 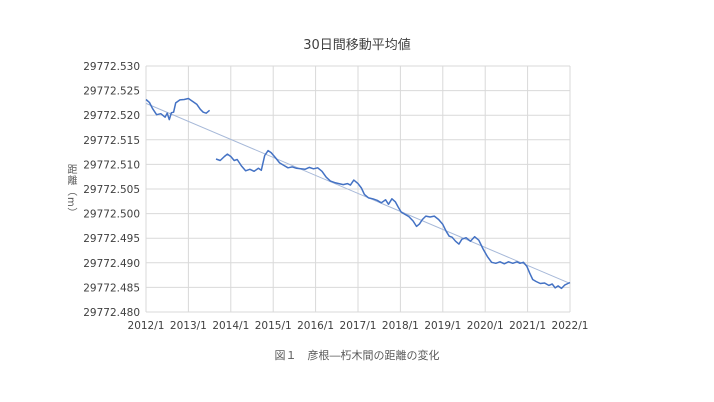 I want to click on figure-caption: 図１ 彦根―朽木間の距離の変化, so click(x=357, y=355).